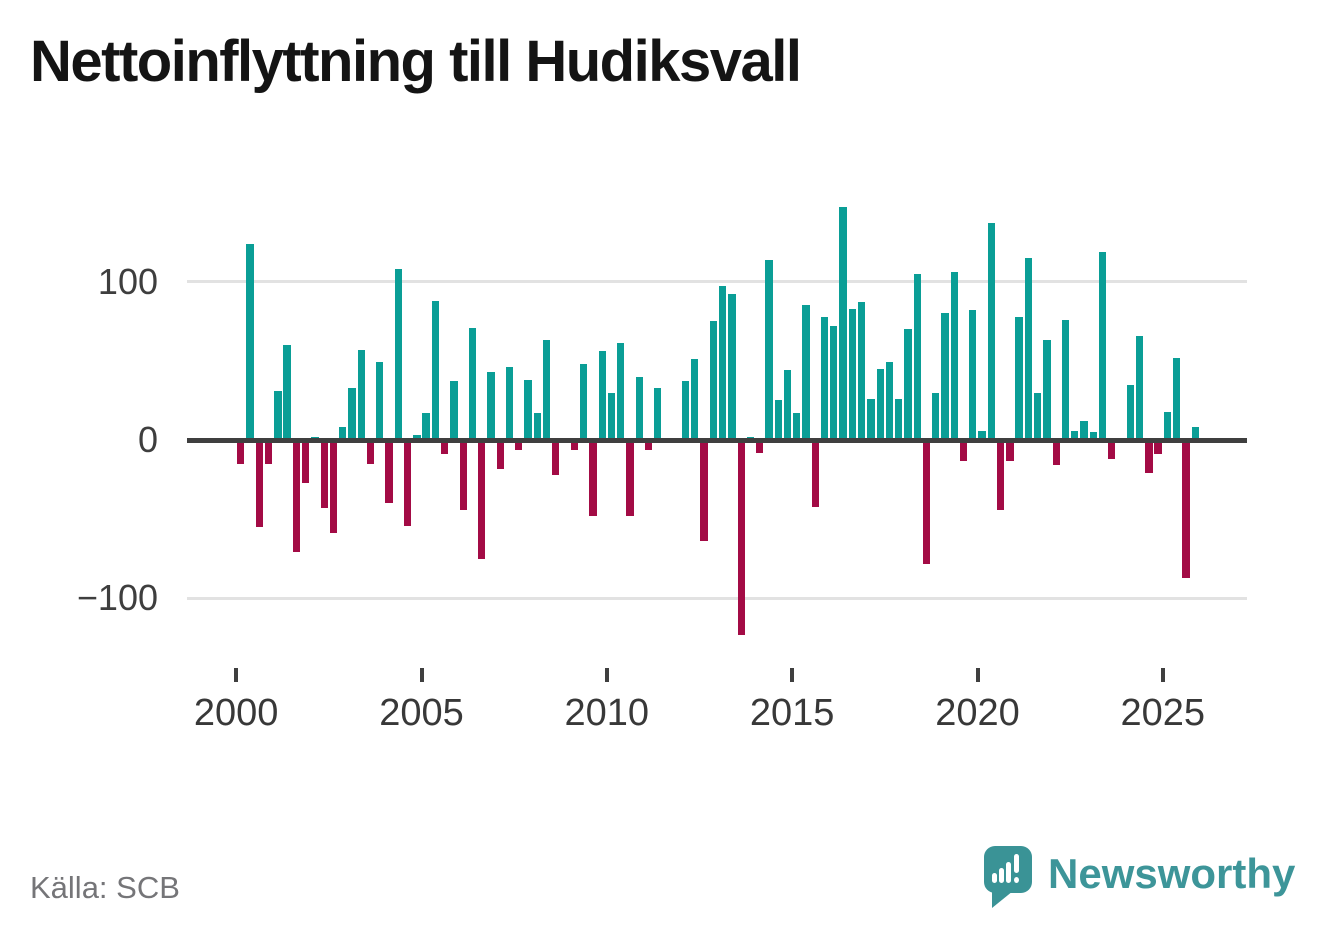 The height and width of the screenshot is (939, 1322). What do you see at coordinates (421, 713) in the screenshot?
I see `x-axis-tick-label: 2005` at bounding box center [421, 713].